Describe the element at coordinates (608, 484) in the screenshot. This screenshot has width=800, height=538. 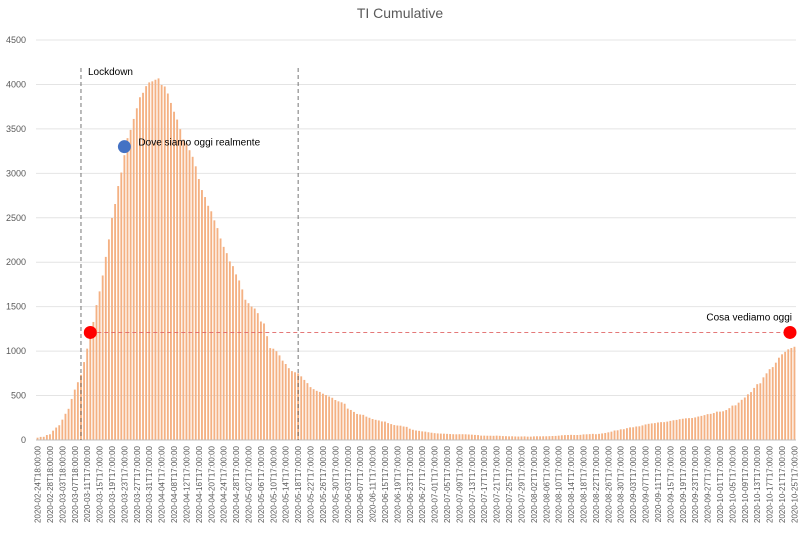
I see `x-tick-label: 2020-08-26T17:00:00` at that location.